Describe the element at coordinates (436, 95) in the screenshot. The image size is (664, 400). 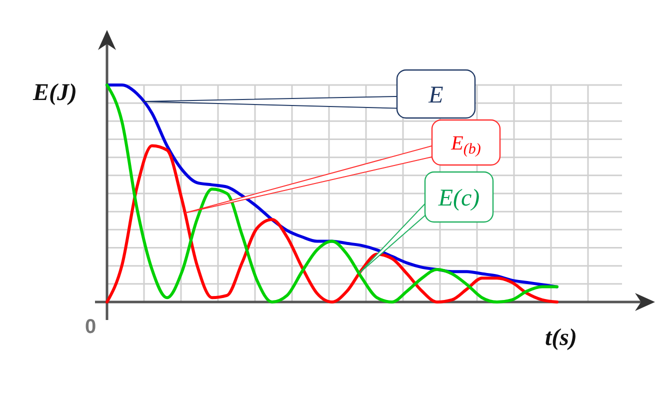
I see `text: E` at that location.